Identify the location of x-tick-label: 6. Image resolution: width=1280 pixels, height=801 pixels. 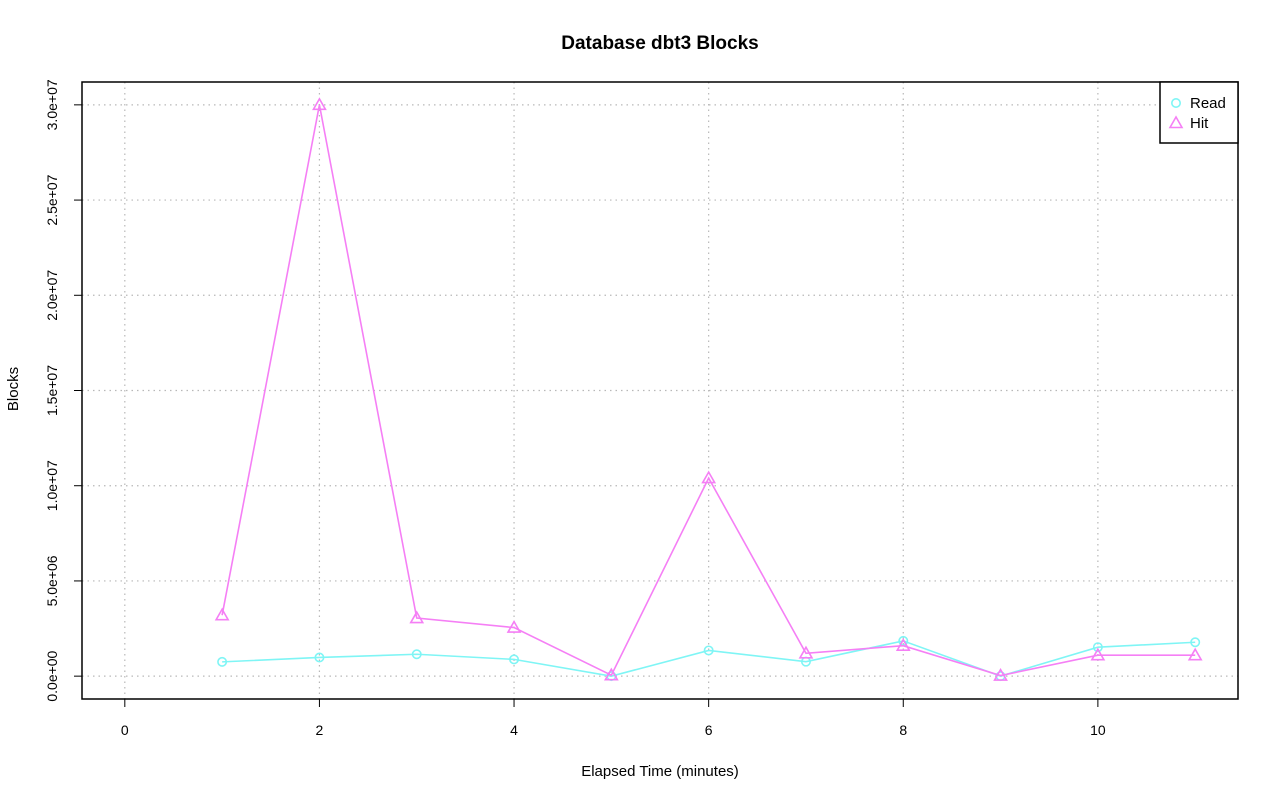
(709, 730).